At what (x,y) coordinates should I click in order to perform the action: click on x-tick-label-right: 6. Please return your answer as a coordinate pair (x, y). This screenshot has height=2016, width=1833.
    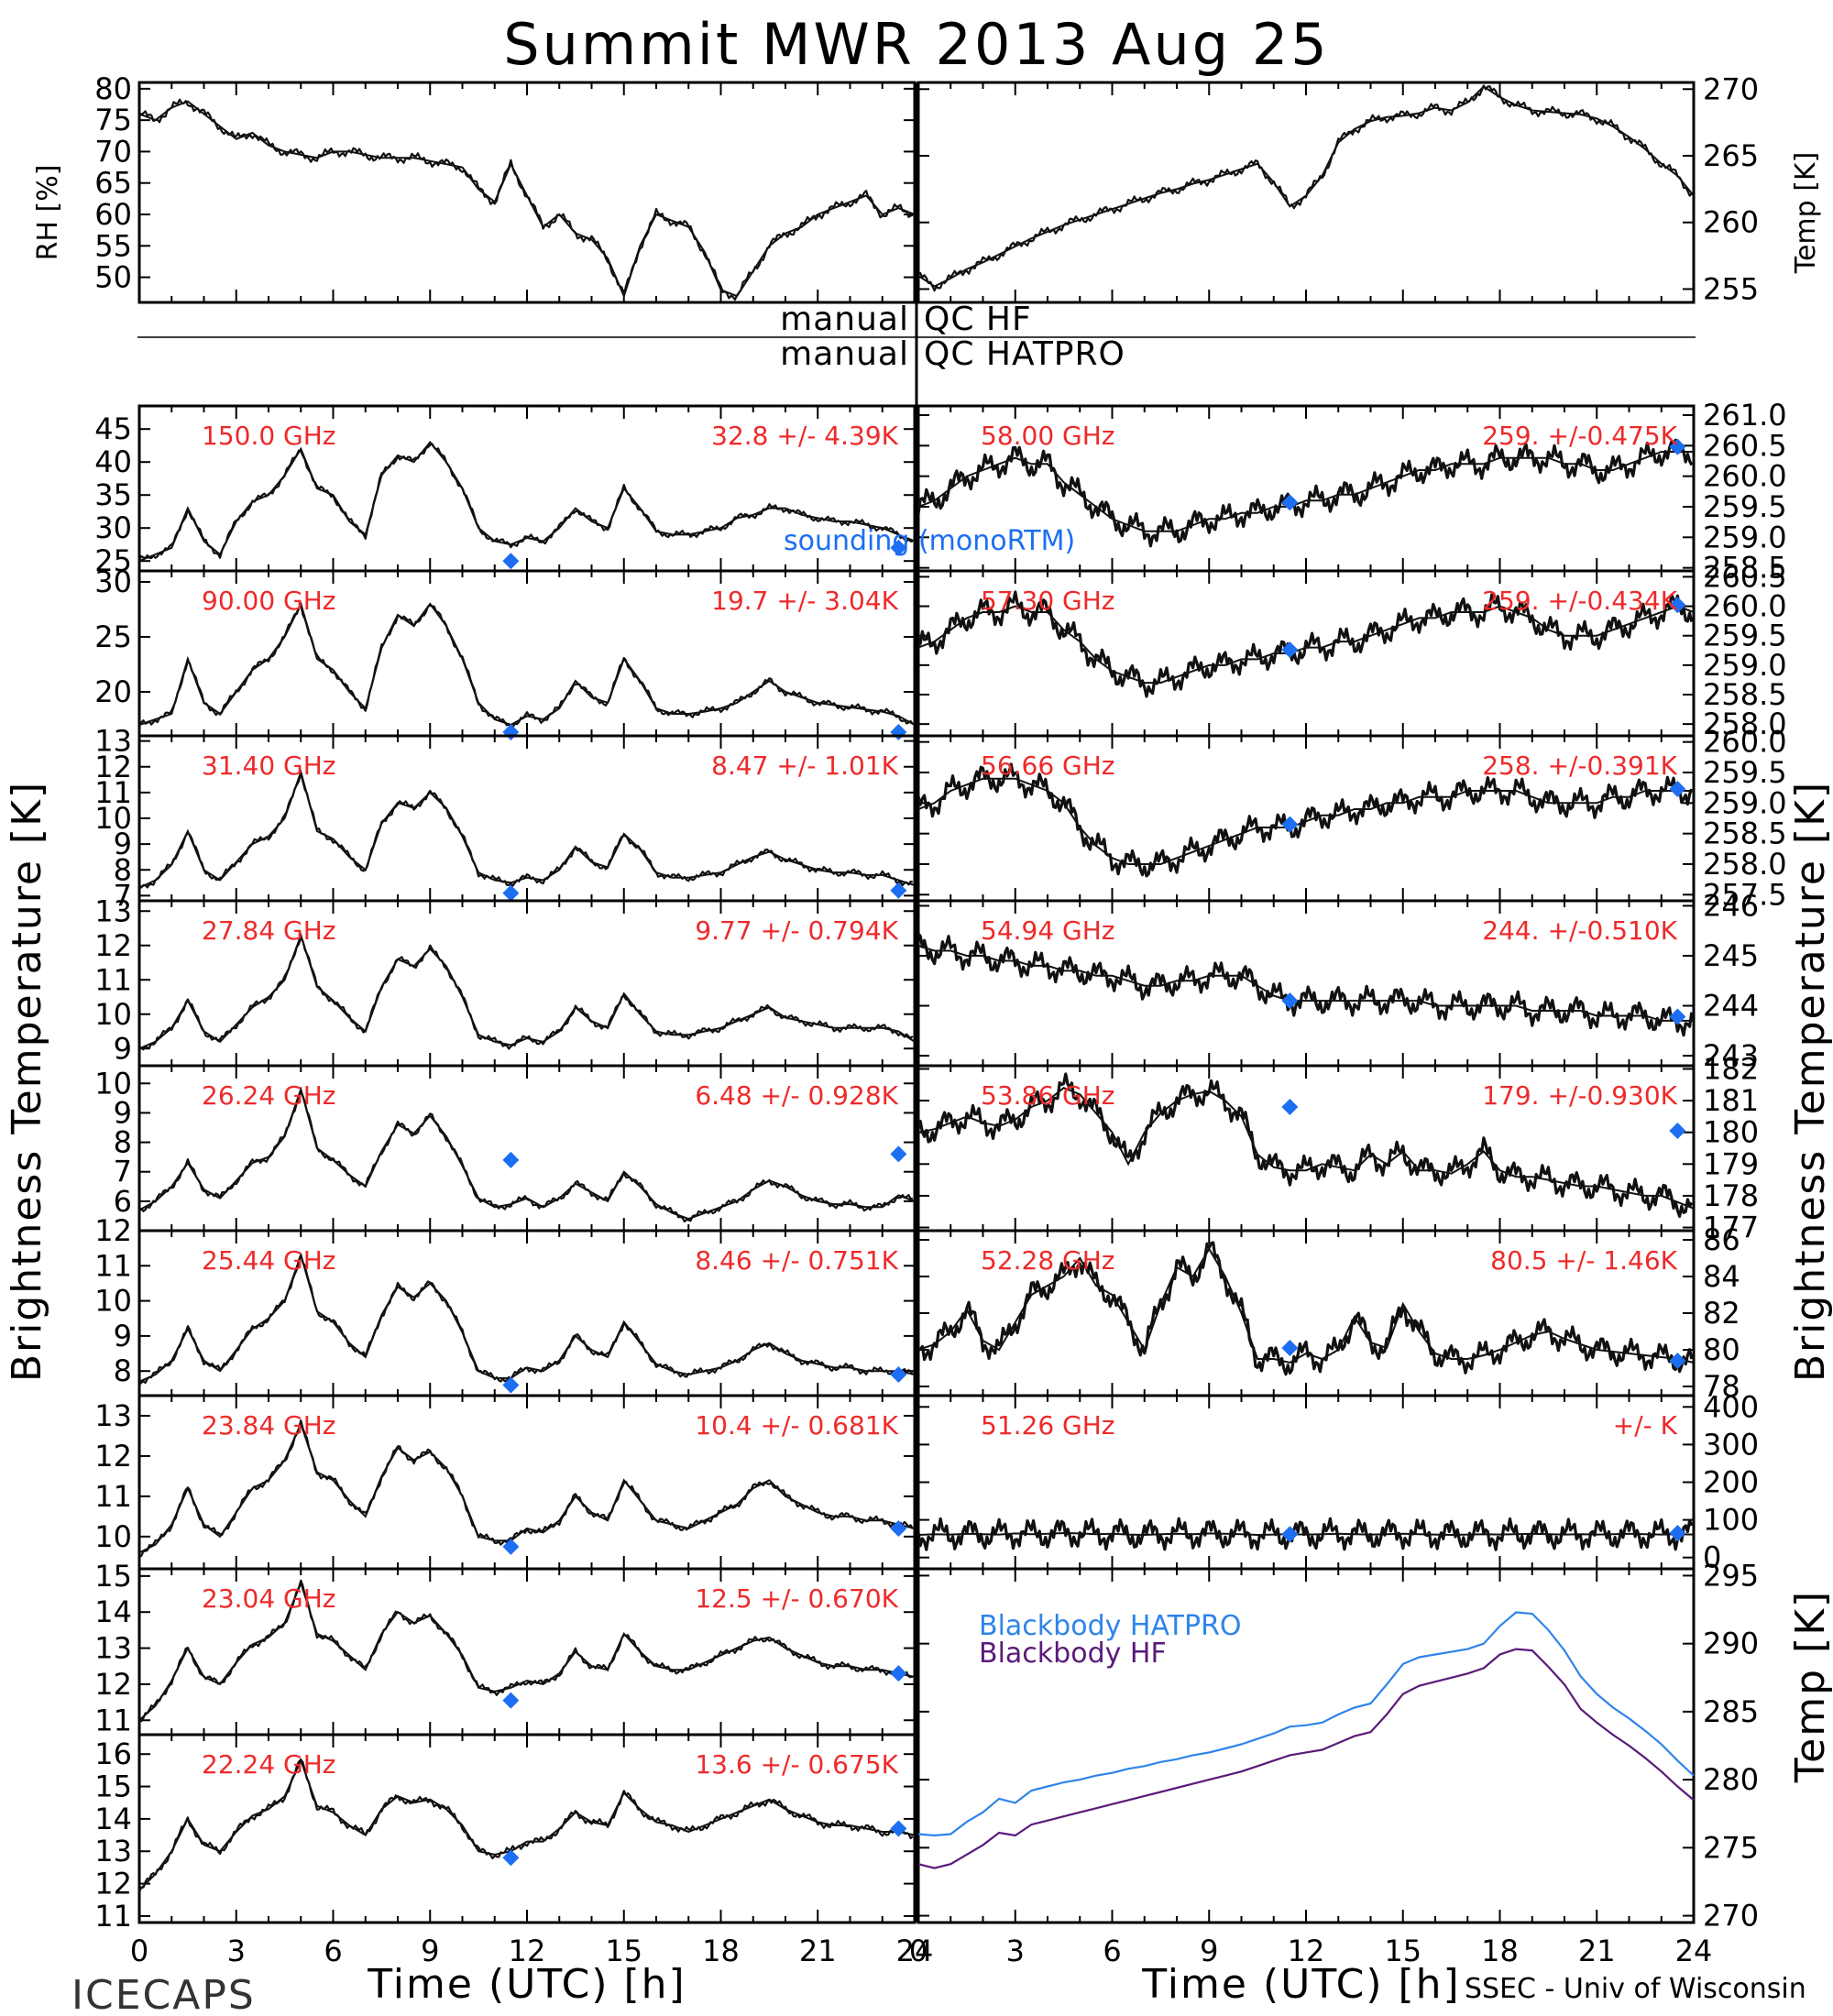
    Looking at the image, I should click on (1112, 1951).